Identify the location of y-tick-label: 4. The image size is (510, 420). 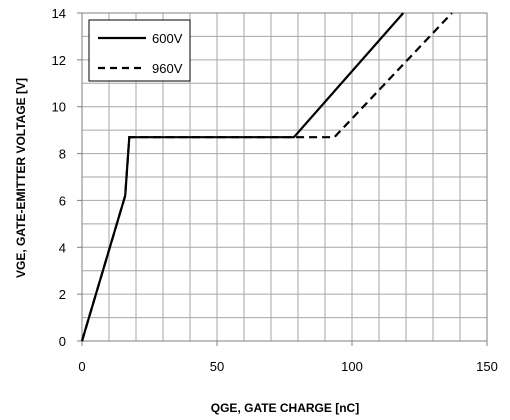
(62, 247).